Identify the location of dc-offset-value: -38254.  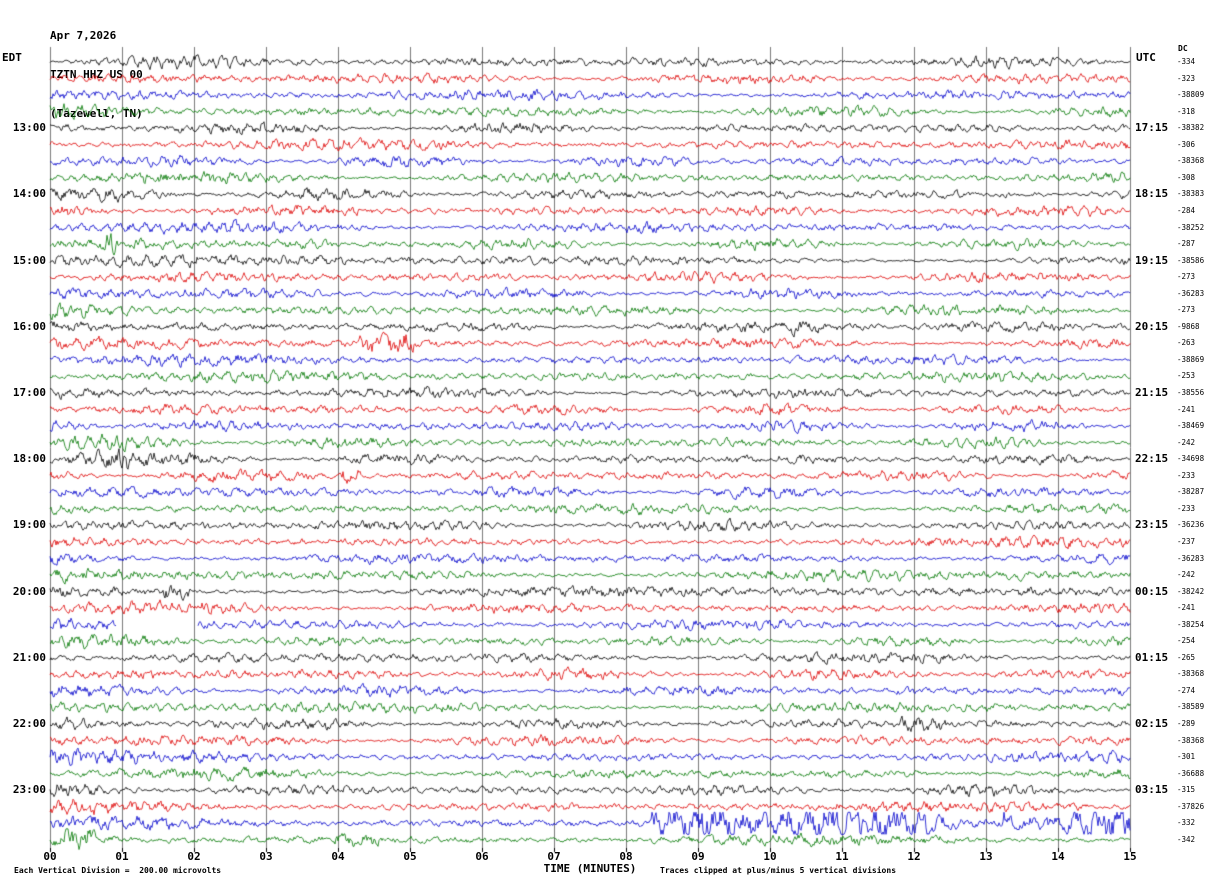
(1191, 624).